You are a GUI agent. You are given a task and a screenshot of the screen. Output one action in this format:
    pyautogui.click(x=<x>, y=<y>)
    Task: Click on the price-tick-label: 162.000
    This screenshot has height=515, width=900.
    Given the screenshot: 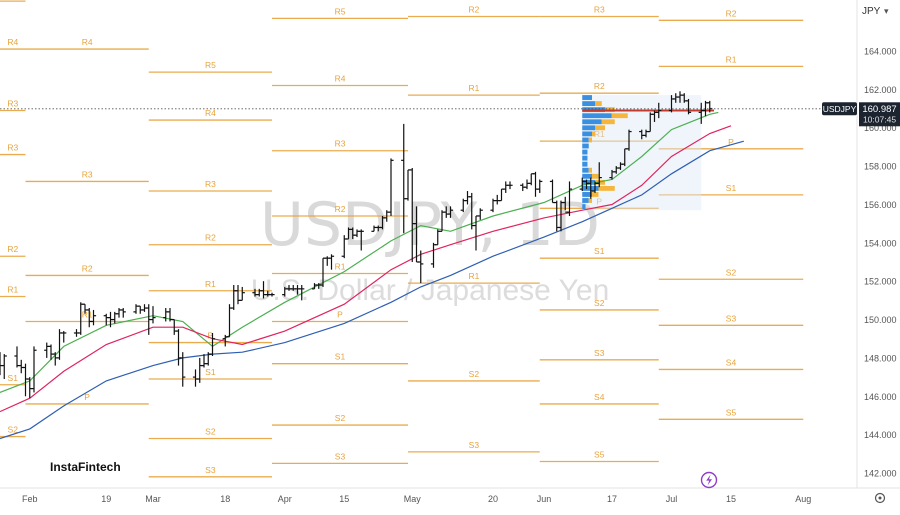 What is the action you would take?
    pyautogui.click(x=880, y=90)
    